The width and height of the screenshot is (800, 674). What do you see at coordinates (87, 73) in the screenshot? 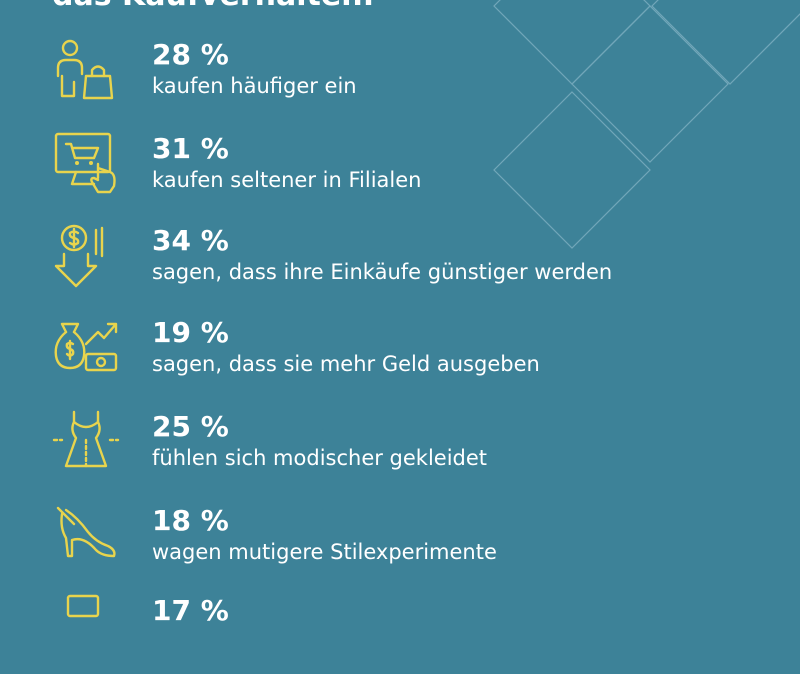
I see `shopping-person-icon` at bounding box center [87, 73].